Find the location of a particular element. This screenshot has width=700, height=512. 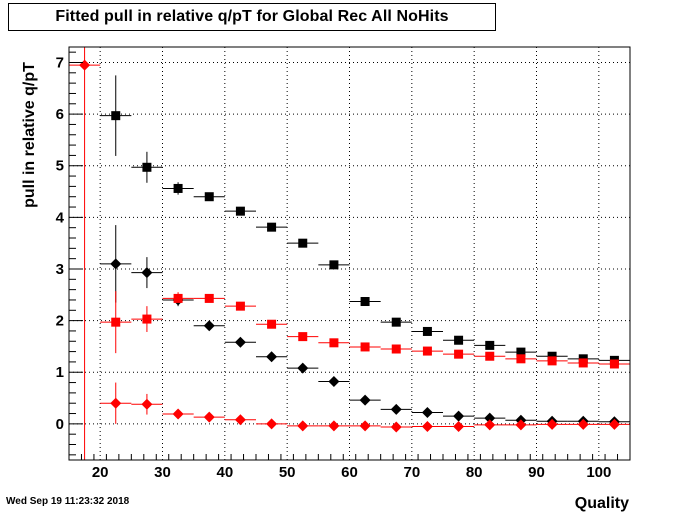

y-tick-label: 7 is located at coordinates (60, 62).